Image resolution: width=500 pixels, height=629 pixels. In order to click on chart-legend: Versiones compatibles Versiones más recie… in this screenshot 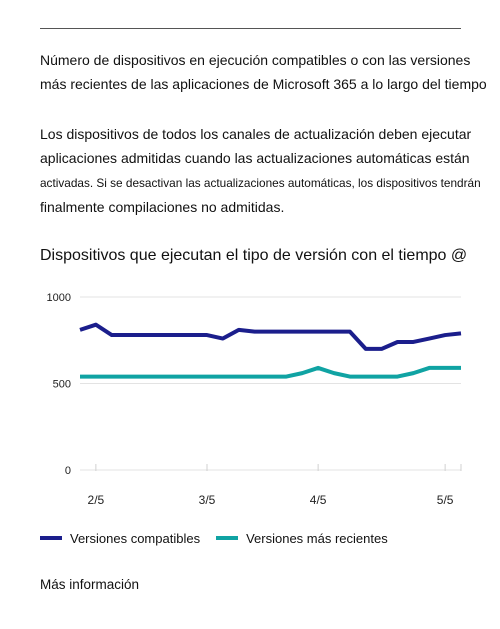, I will do `click(222, 538)`.